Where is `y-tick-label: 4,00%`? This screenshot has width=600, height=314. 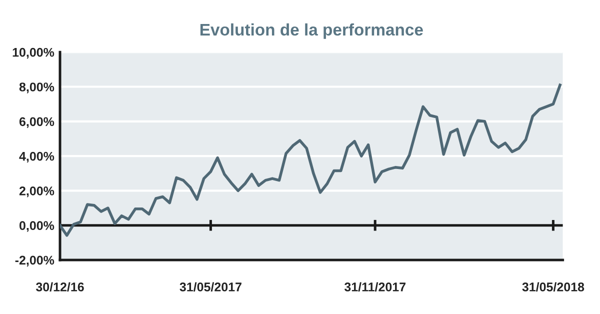 y-tick-label: 4,00% is located at coordinates (36, 157).